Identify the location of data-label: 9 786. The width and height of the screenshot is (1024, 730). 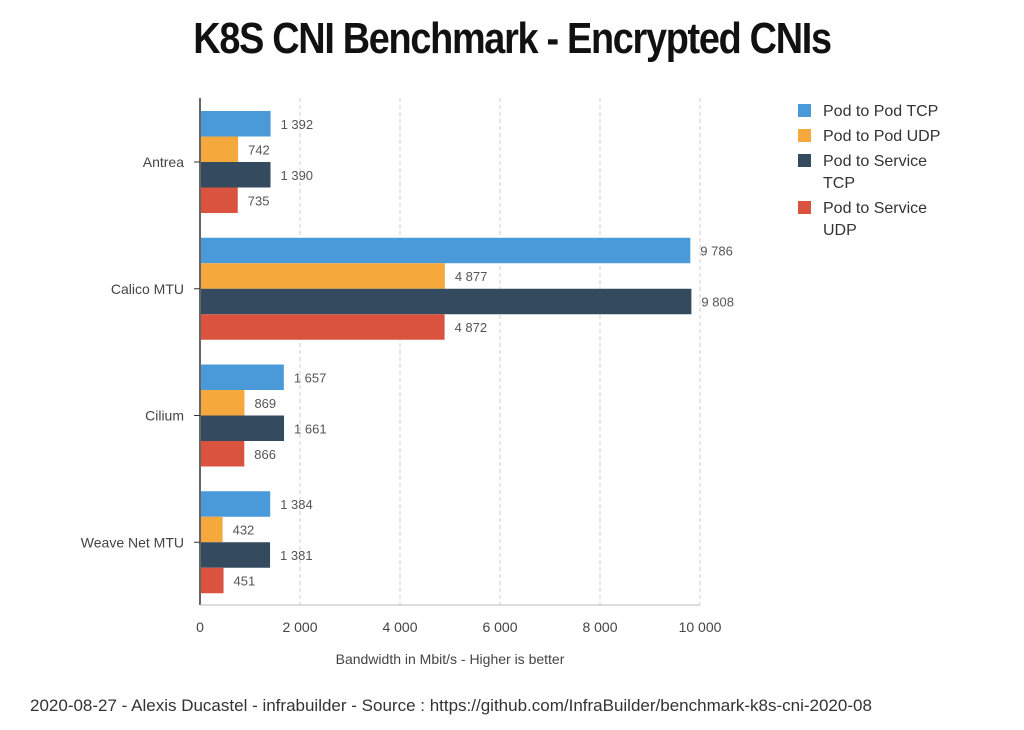
(716, 251).